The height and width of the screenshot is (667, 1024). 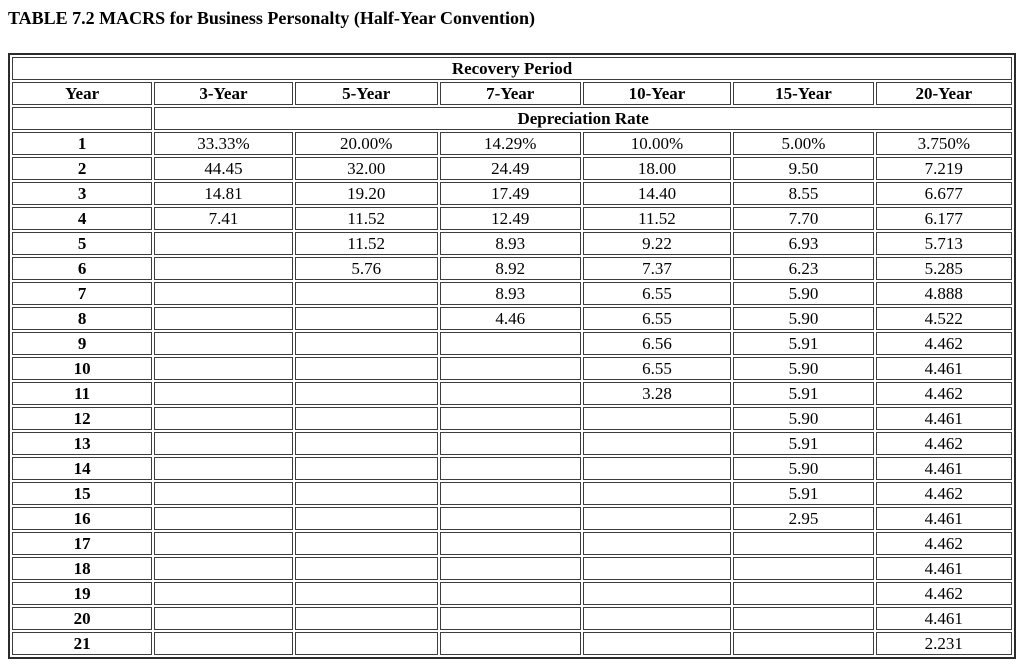 What do you see at coordinates (512, 68) in the screenshot?
I see `recovery-period-row: Recovery Period` at bounding box center [512, 68].